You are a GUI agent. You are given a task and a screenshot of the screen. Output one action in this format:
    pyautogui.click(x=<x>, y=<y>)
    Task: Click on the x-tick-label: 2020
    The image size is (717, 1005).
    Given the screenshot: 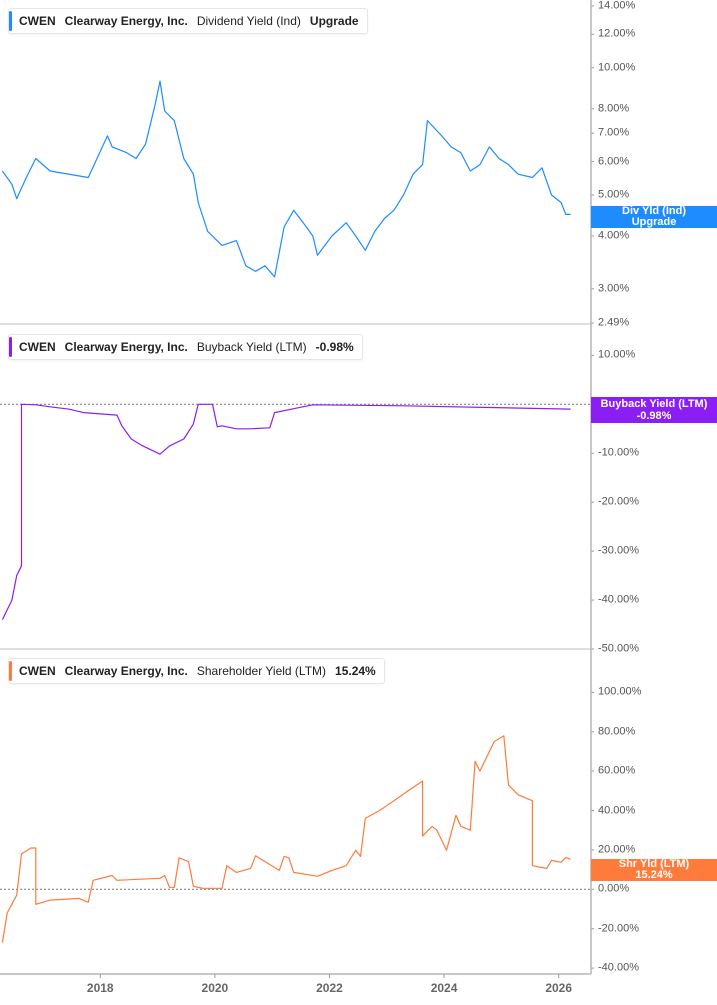 What is the action you would take?
    pyautogui.click(x=215, y=988)
    